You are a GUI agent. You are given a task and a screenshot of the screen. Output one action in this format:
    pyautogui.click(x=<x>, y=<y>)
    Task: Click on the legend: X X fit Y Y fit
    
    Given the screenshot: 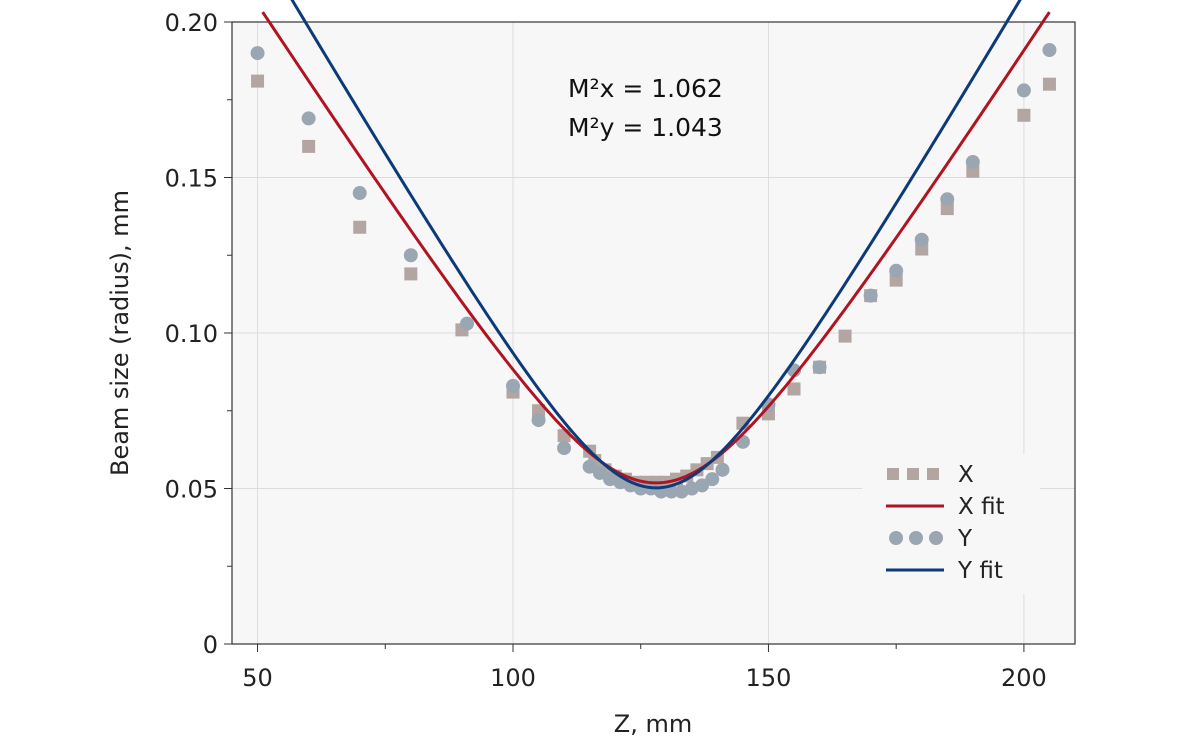 What is the action you would take?
    pyautogui.click(x=951, y=524)
    